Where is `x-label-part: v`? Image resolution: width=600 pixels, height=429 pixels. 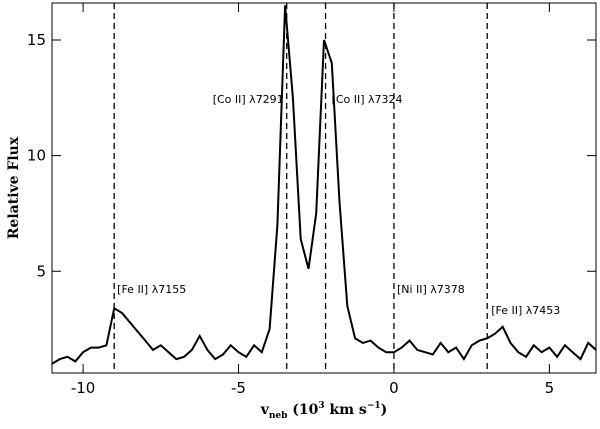
x-label-part: v is located at coordinates (265, 410).